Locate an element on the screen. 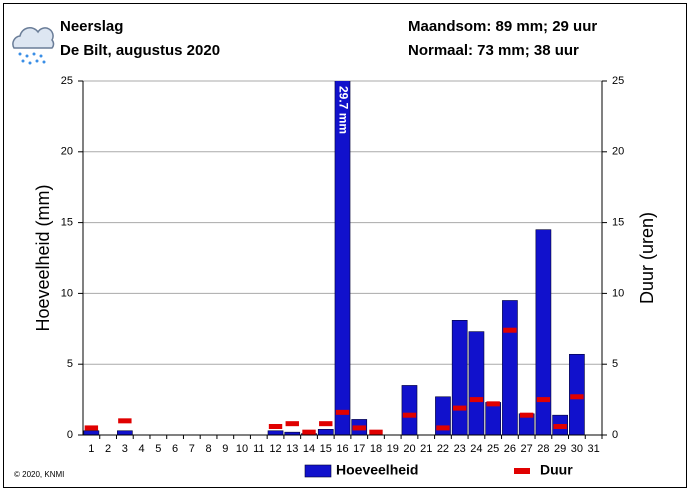 The width and height of the screenshot is (700, 495). annotation: Normaal: 73 mm; 38 uur is located at coordinates (493, 50).